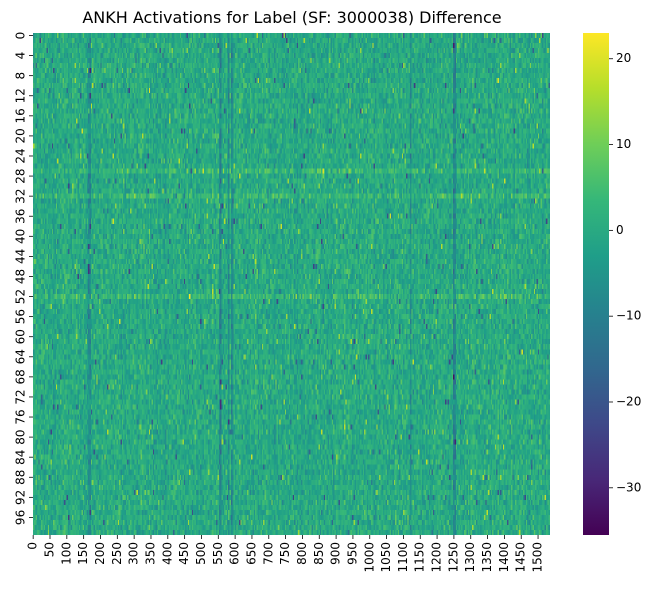  Describe the element at coordinates (369, 557) in the screenshot. I see `x-tick-label: 1000` at that location.